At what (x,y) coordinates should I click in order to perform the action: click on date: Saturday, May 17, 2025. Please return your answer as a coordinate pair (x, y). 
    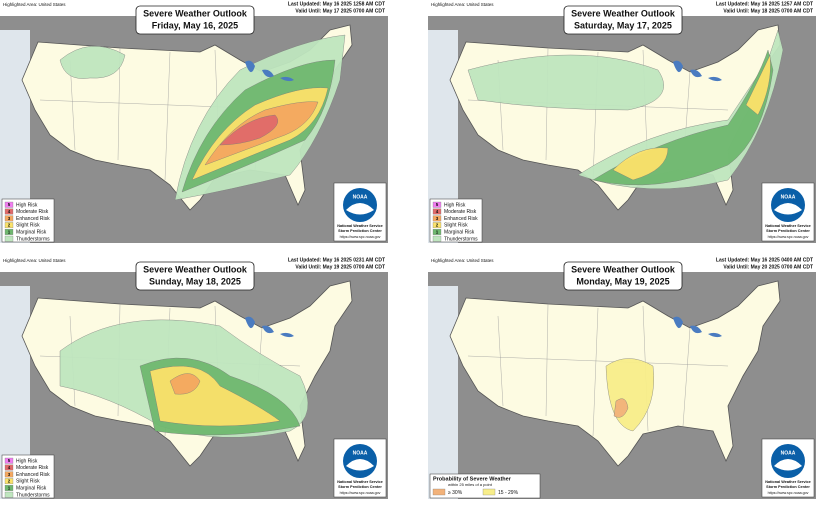
    Looking at the image, I should click on (623, 25).